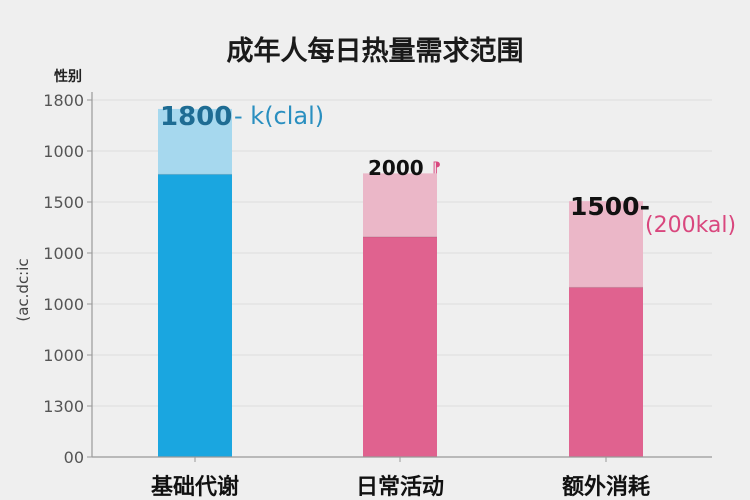 Image resolution: width=750 pixels, height=500 pixels. I want to click on data-label-value: 2000, so click(396, 168).